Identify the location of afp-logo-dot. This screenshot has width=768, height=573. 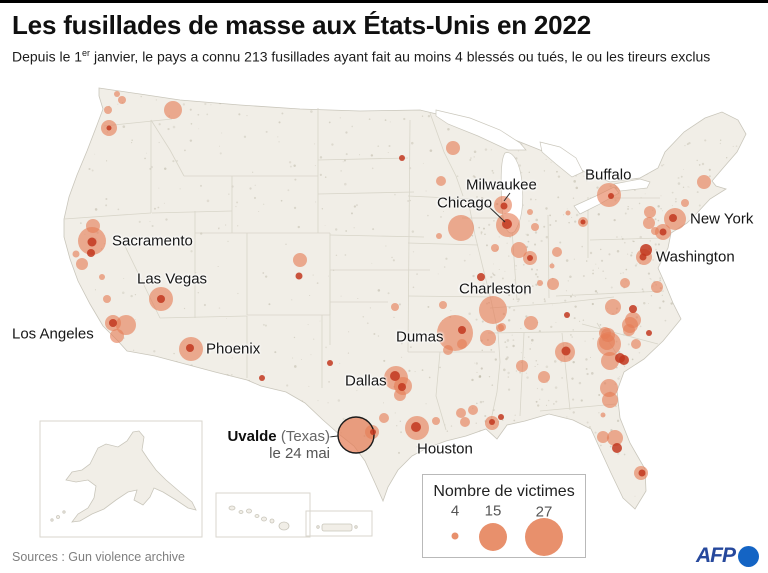
(748, 556).